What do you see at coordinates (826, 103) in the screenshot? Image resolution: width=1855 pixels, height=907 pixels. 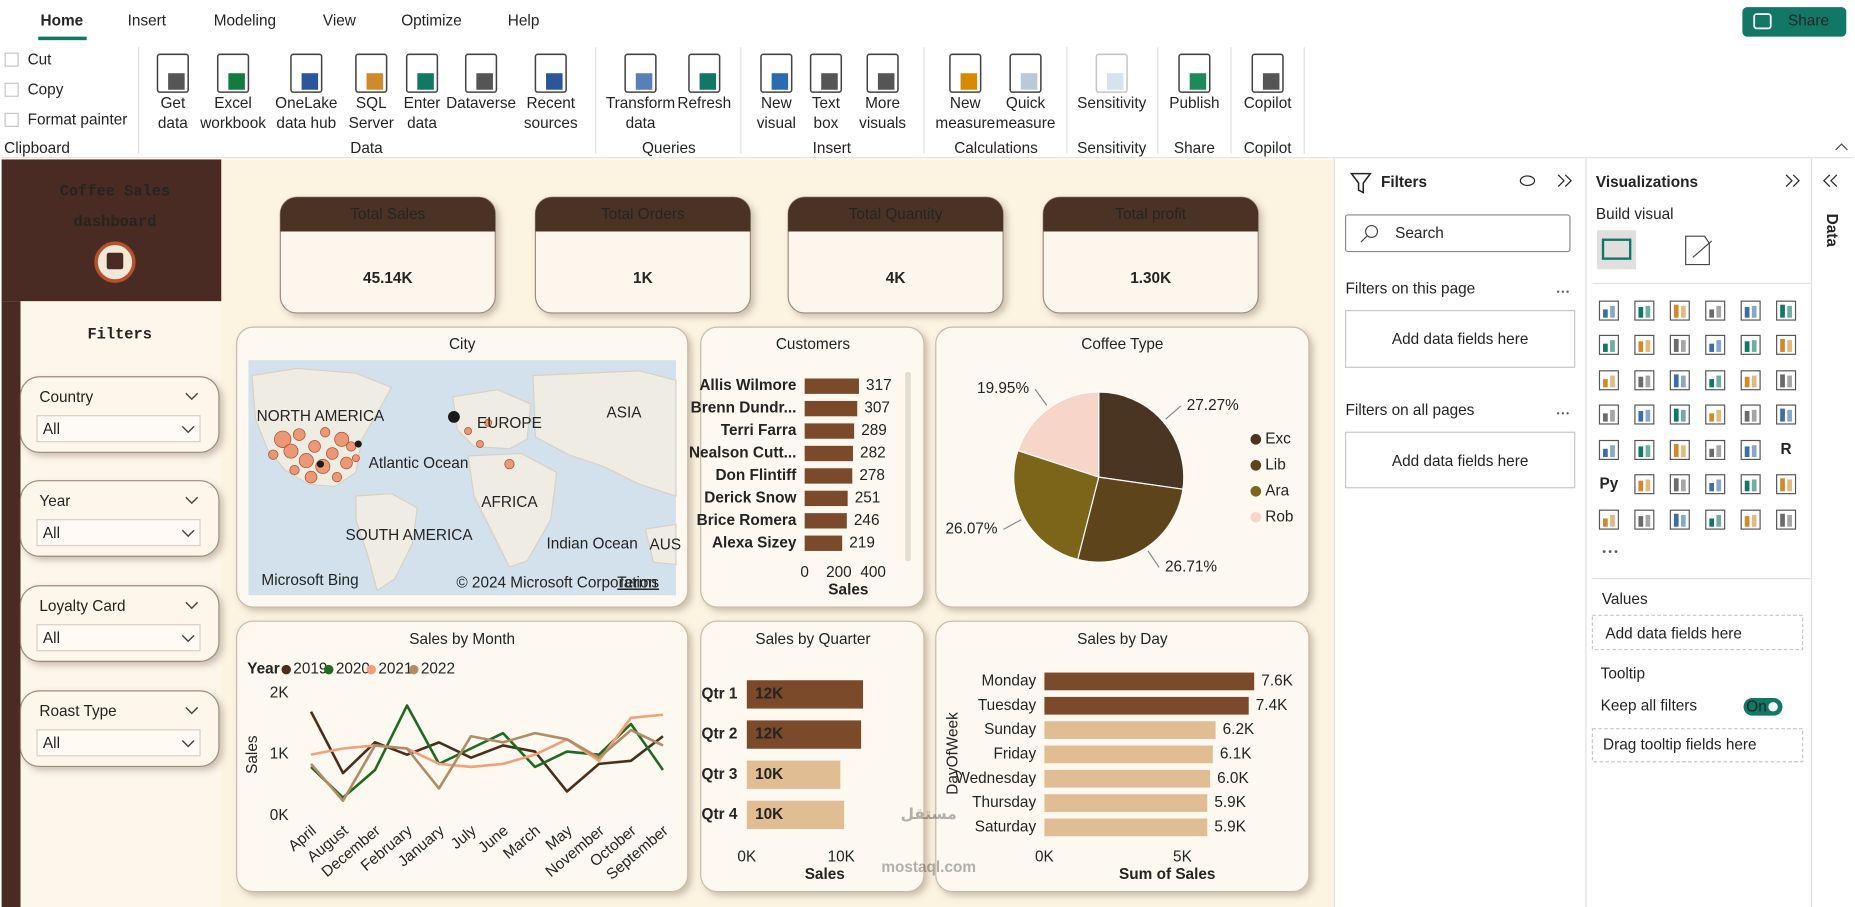 I see `ribbon-button: Text` at bounding box center [826, 103].